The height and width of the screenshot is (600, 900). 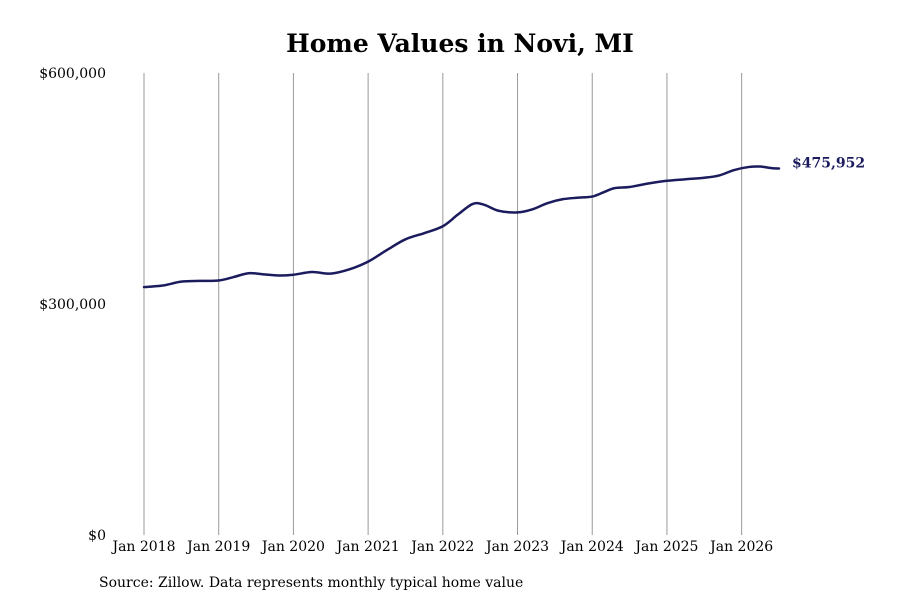 I want to click on x-tick-label: Jan 2024, so click(x=591, y=547).